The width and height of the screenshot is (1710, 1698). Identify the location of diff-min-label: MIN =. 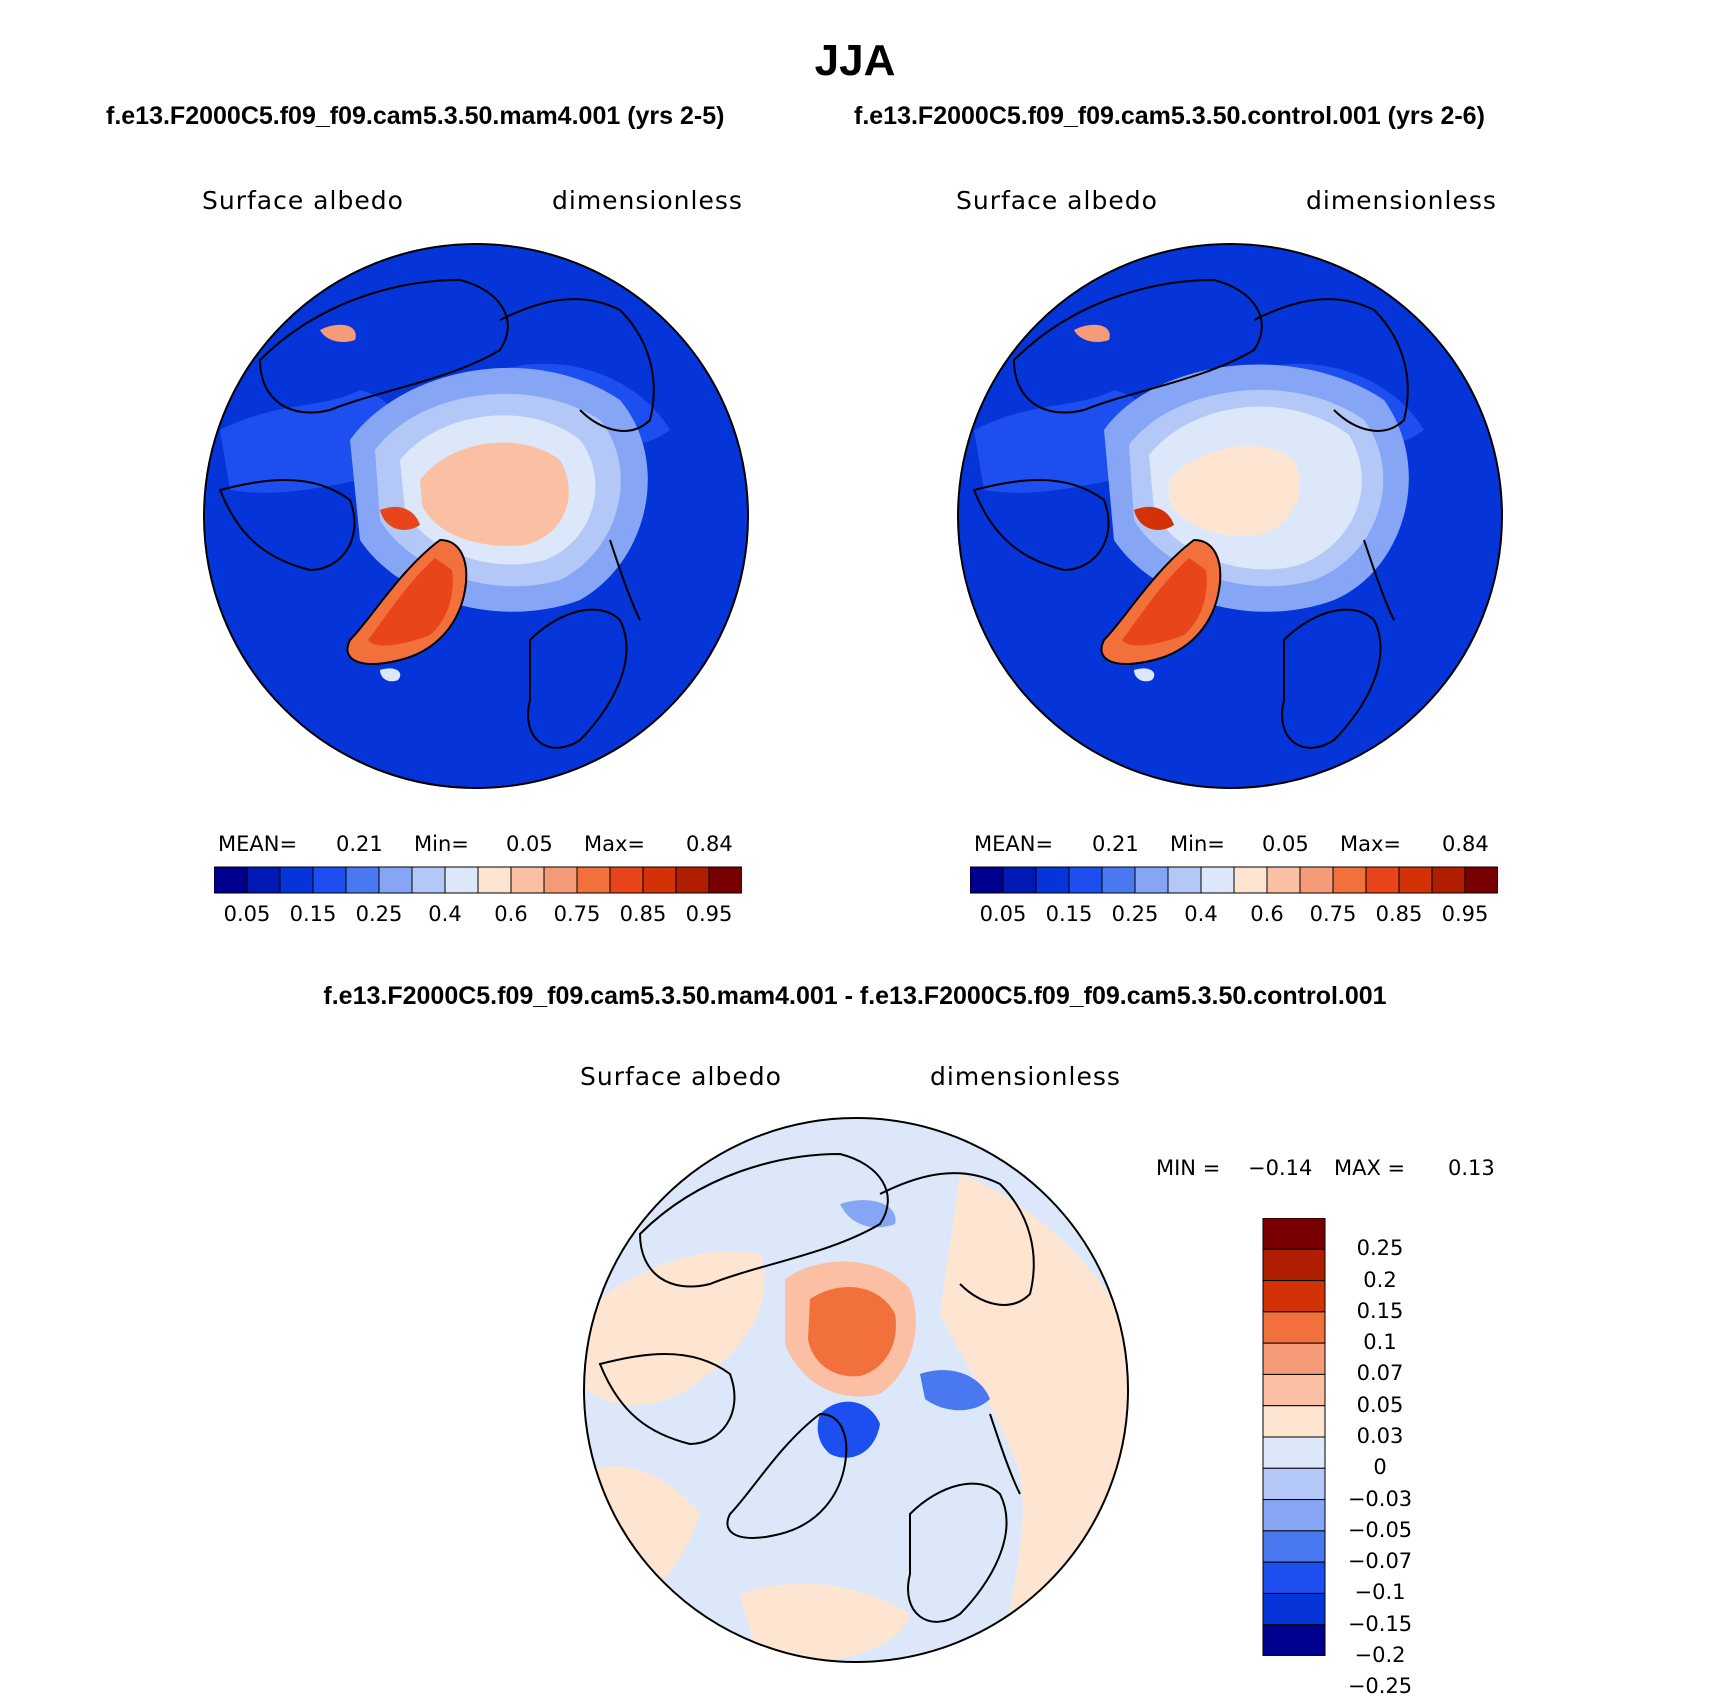
(1188, 1168).